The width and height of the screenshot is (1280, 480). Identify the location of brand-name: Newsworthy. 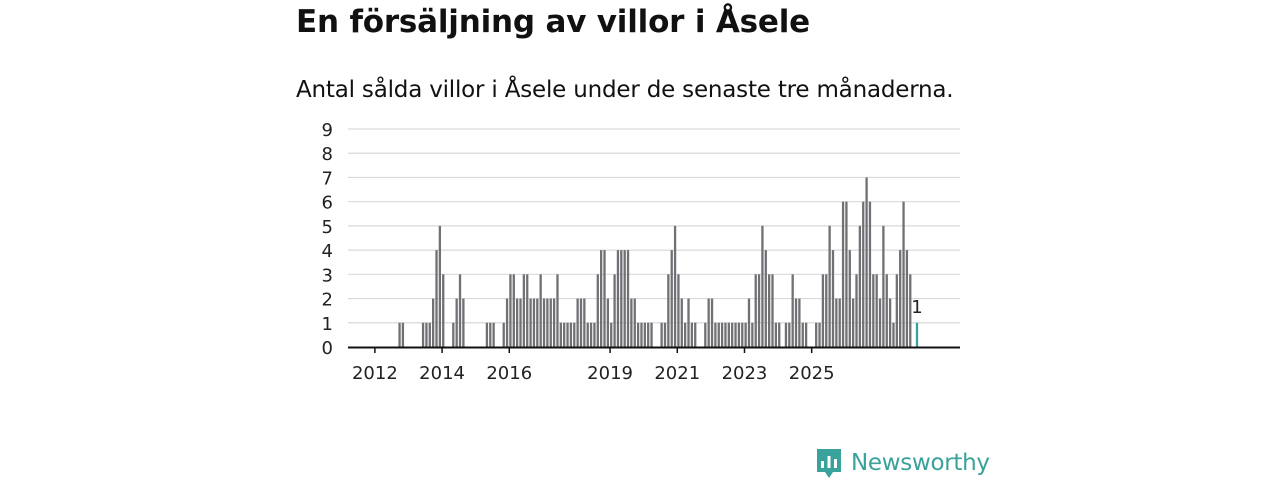
(920, 463).